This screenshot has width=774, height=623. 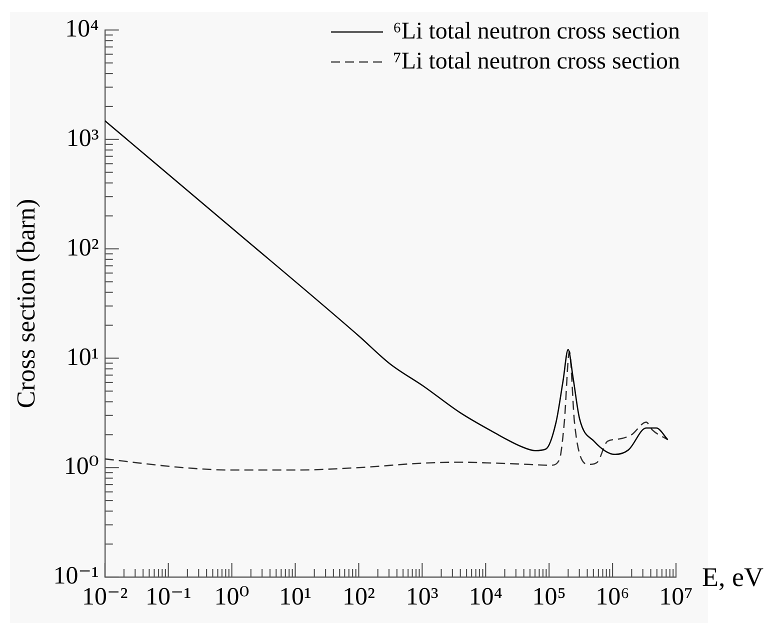 What do you see at coordinates (81, 466) in the screenshot?
I see `y-tick-label: 10⁰` at bounding box center [81, 466].